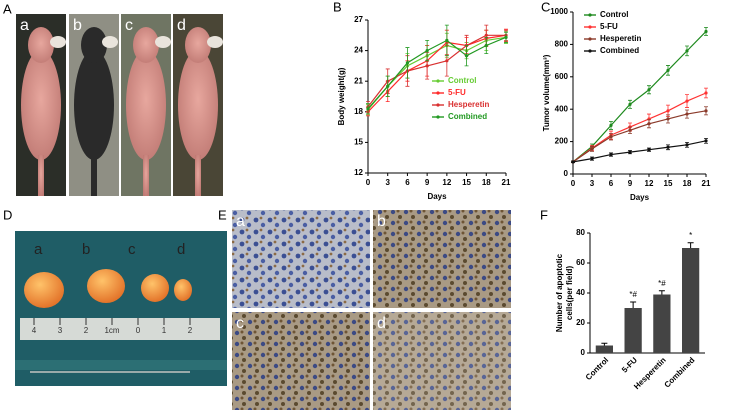 This screenshot has width=740, height=416. I want to click on y-tick-label: 1000, so click(559, 11).